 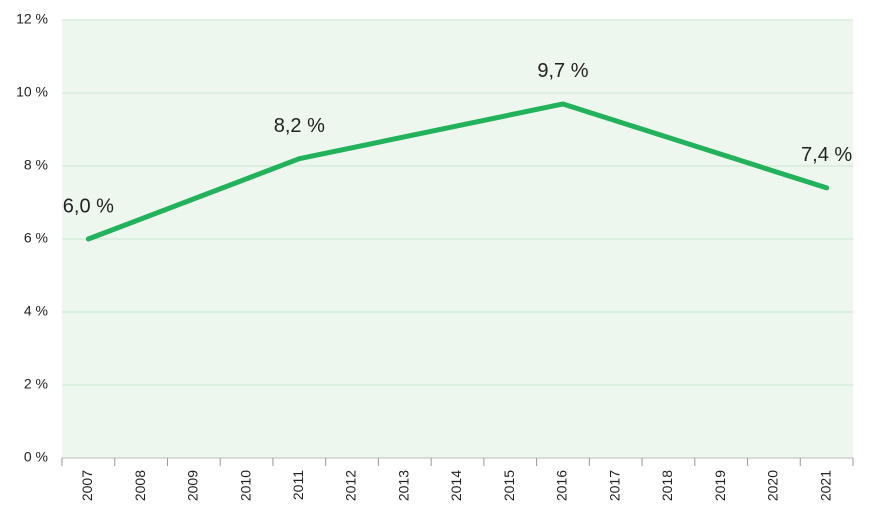 What do you see at coordinates (825, 485) in the screenshot?
I see `x-tick-label: 2021` at bounding box center [825, 485].